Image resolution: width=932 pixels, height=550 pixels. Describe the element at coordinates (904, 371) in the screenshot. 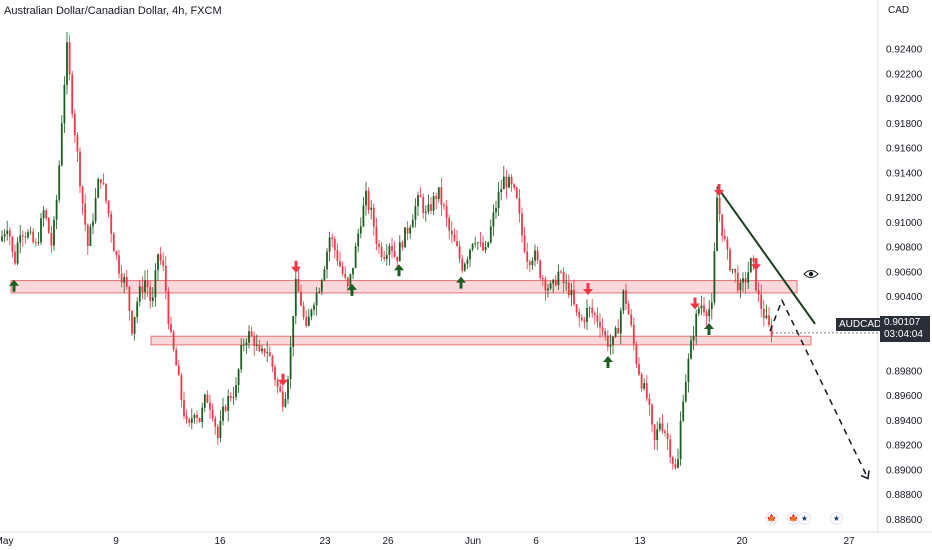

I see `y-tick-label: 0.89800` at that location.